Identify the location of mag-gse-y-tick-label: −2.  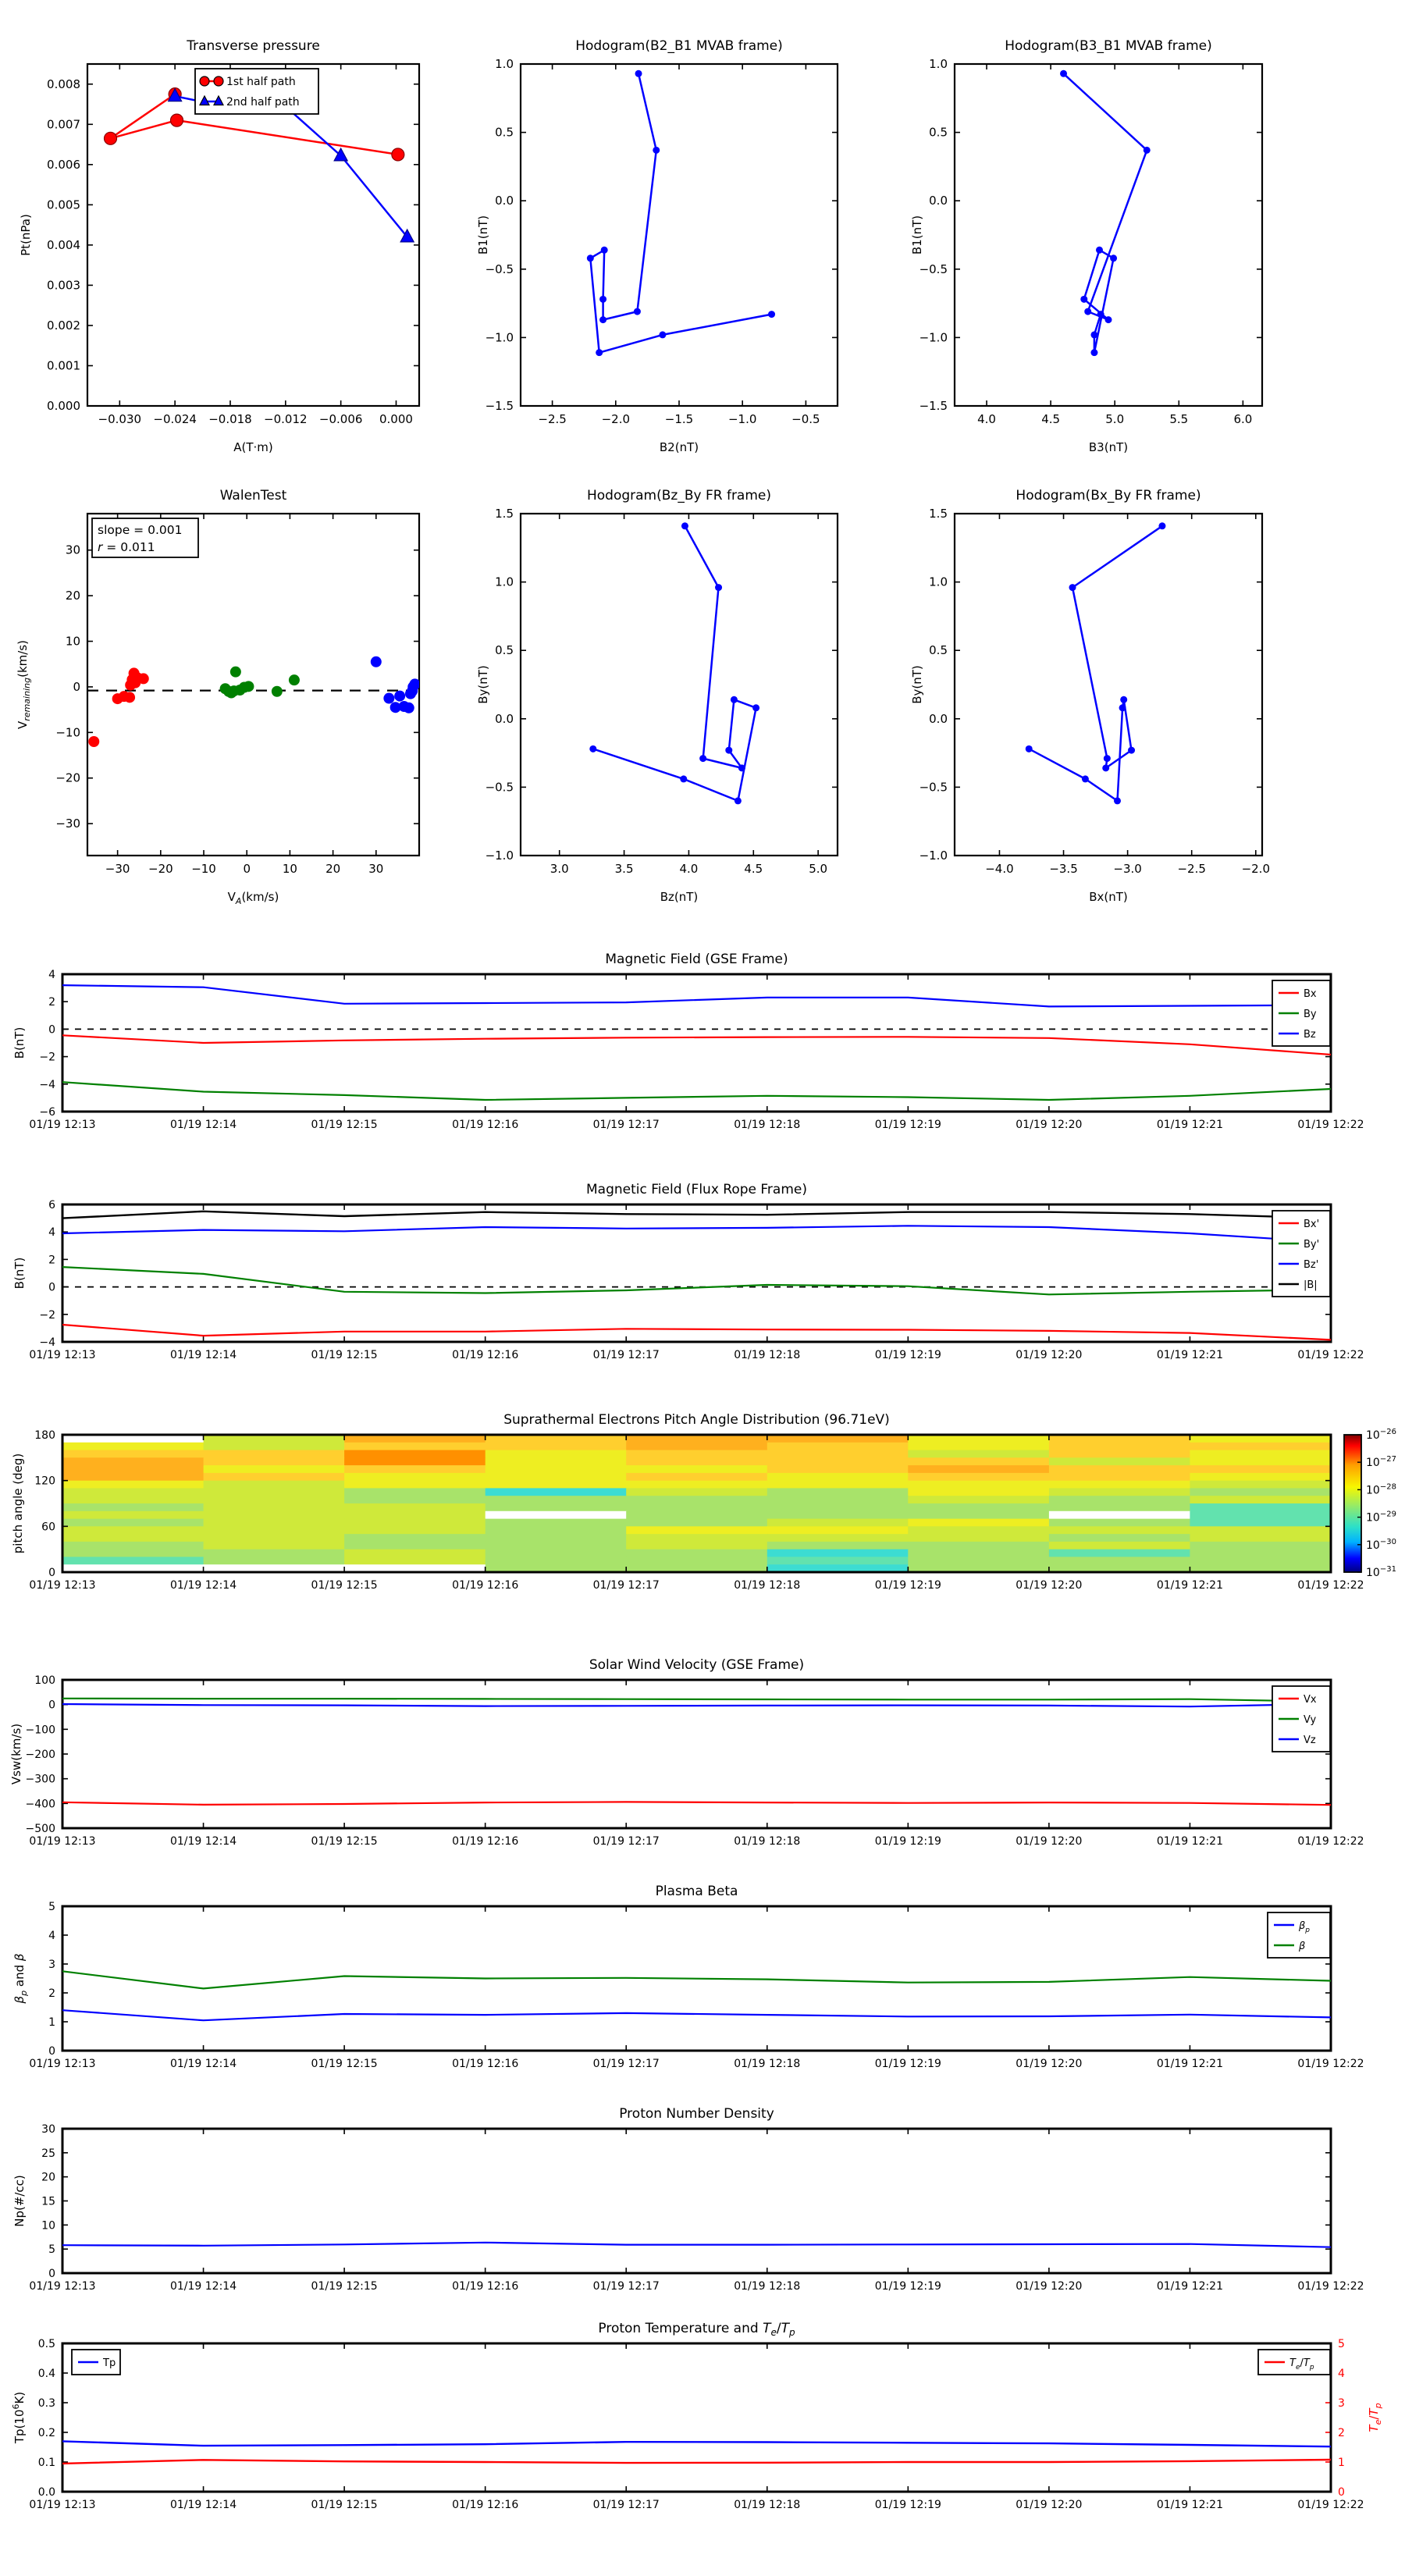
(47, 1057).